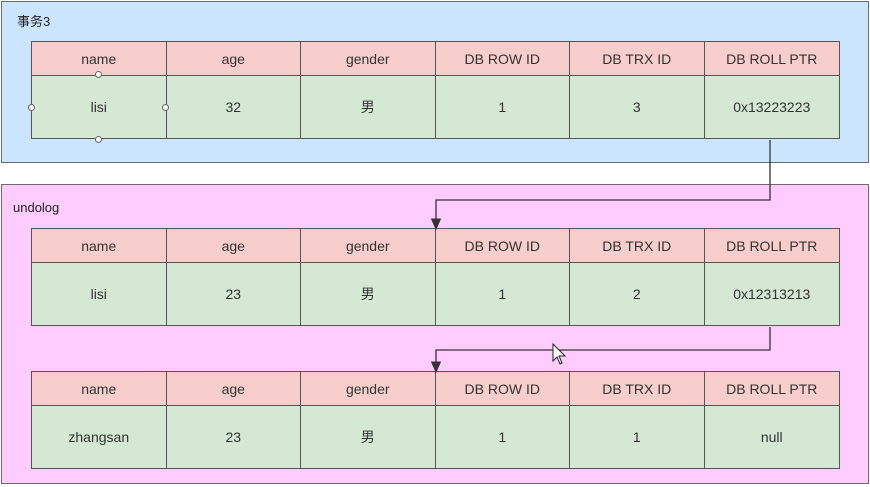 The image size is (870, 487). Describe the element at coordinates (36, 207) in the screenshot. I see `undolog-label: undolog` at that location.